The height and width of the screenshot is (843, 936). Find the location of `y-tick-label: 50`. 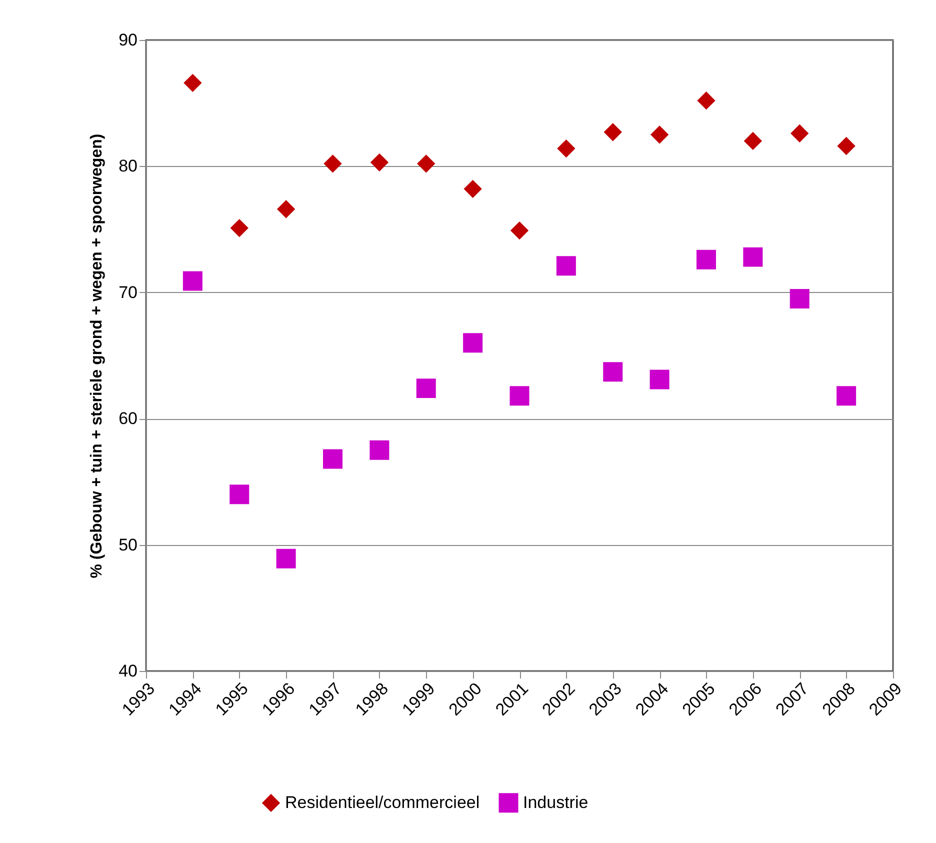

y-tick-label: 50 is located at coordinates (128, 544).